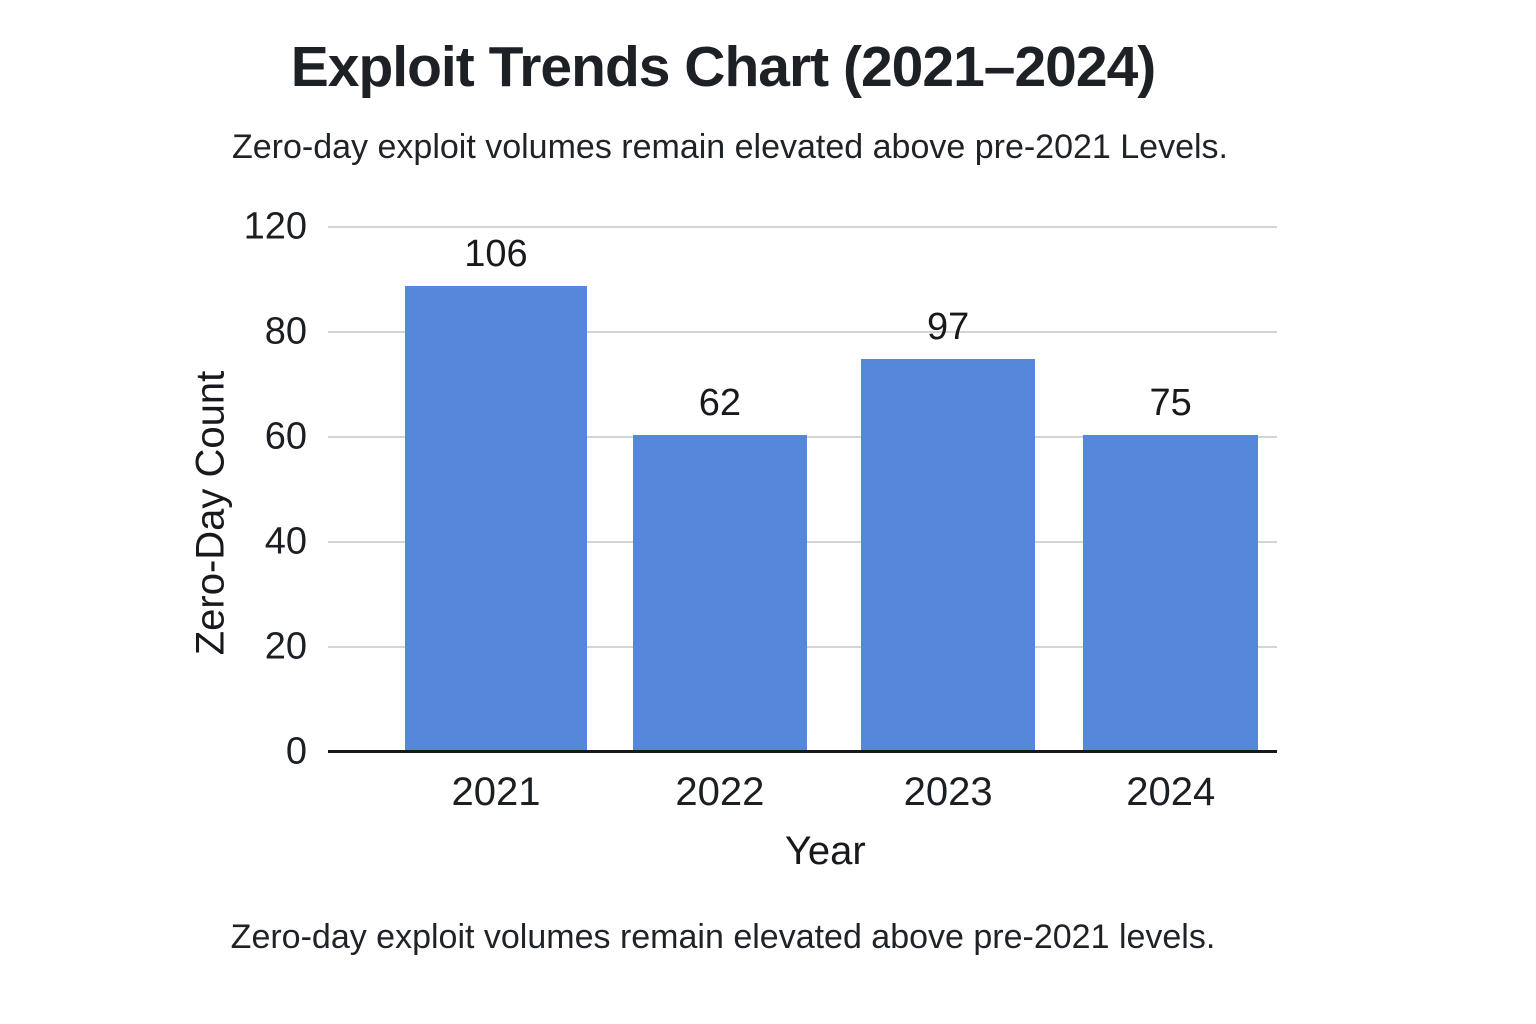 The width and height of the screenshot is (1536, 1024). What do you see at coordinates (275, 226) in the screenshot?
I see `y-tick-label-120: 120` at bounding box center [275, 226].